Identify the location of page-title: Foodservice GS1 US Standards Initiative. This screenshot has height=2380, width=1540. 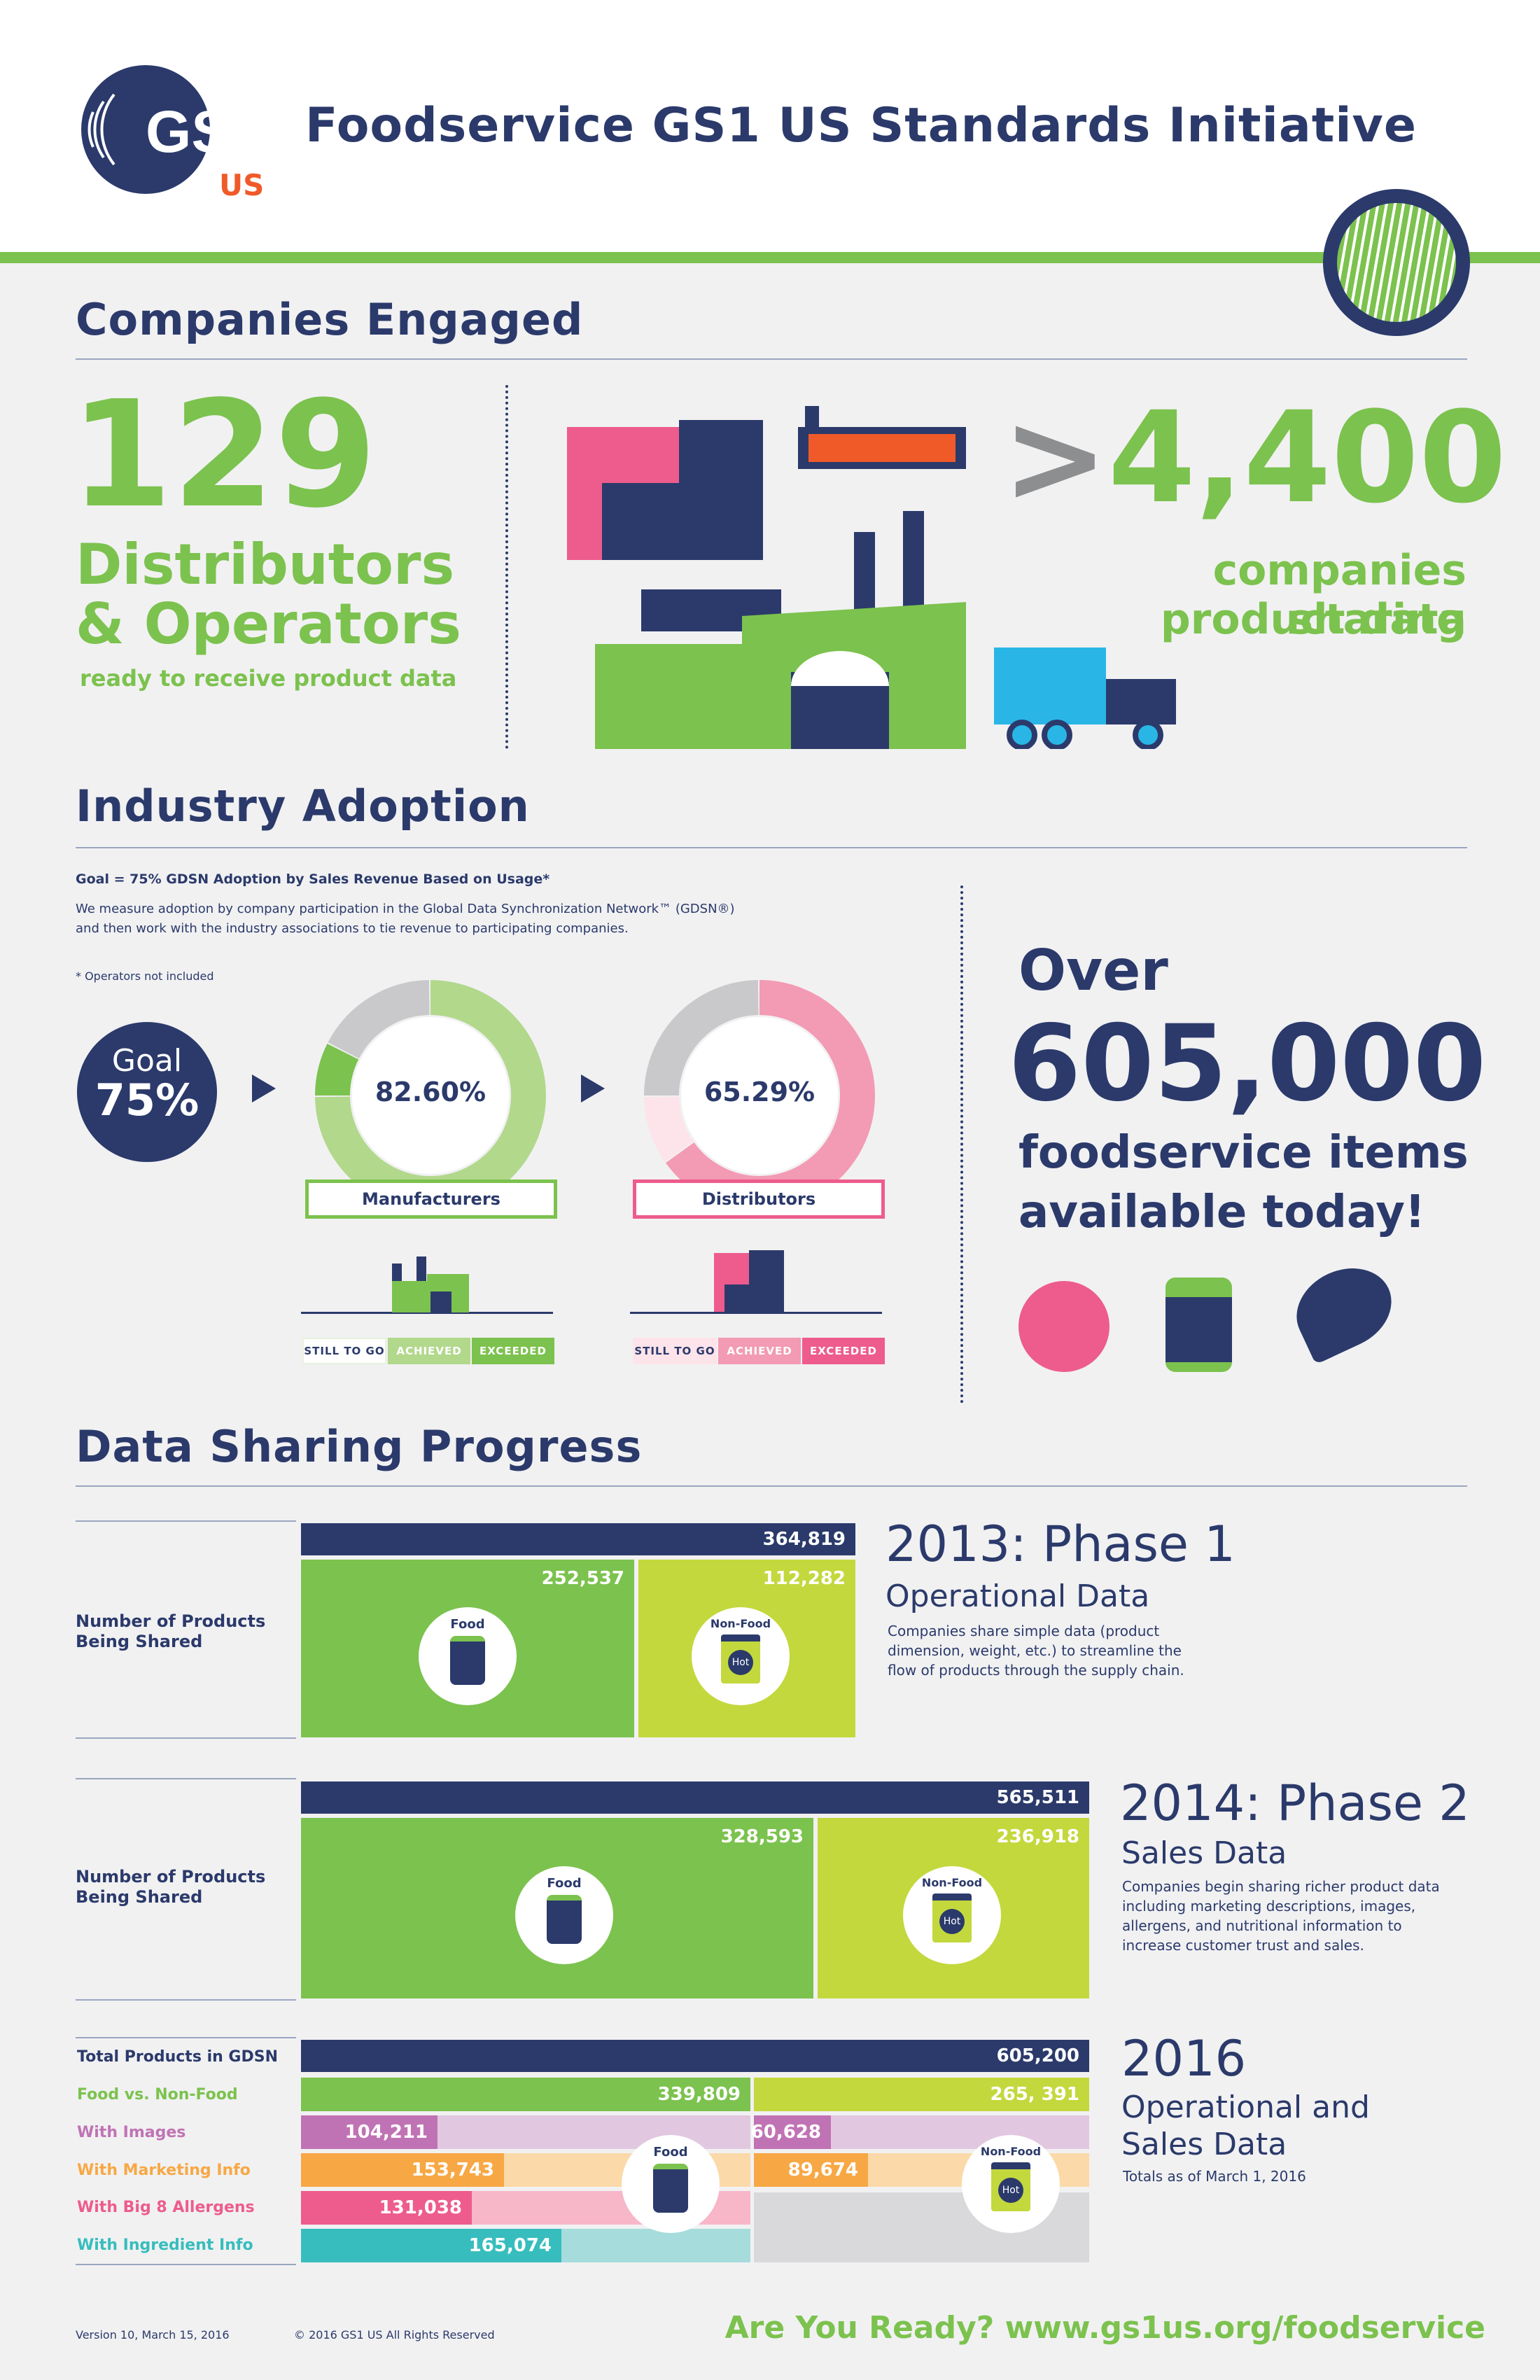
(861, 125).